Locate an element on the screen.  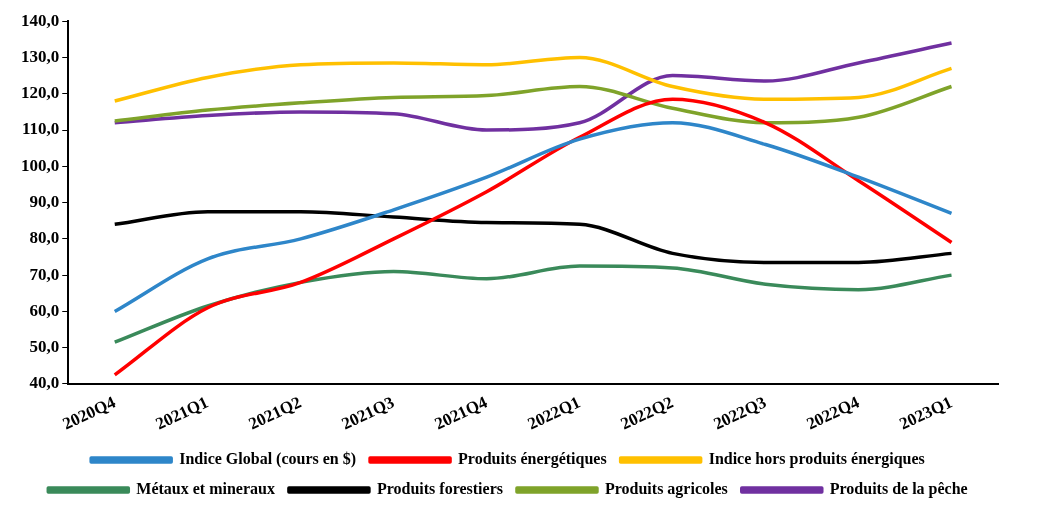
y-tick-label: 130,0 is located at coordinates (40, 56).